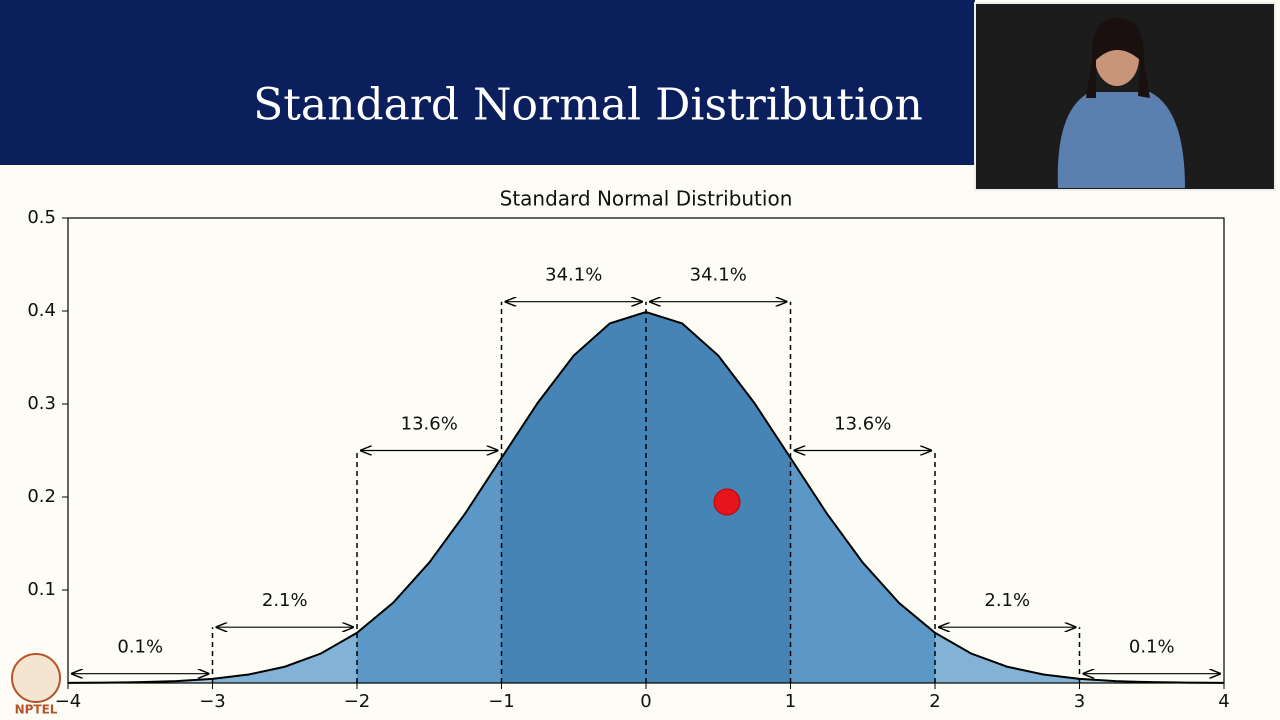 This screenshot has height=720, width=1280. Describe the element at coordinates (934, 701) in the screenshot. I see `x-tick-label: 2` at that location.